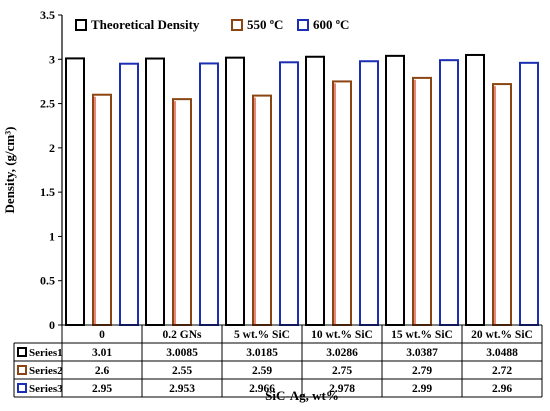 This screenshot has width=550, height=411. What do you see at coordinates (52, 325) in the screenshot?
I see `y-tick-label: 0` at bounding box center [52, 325].